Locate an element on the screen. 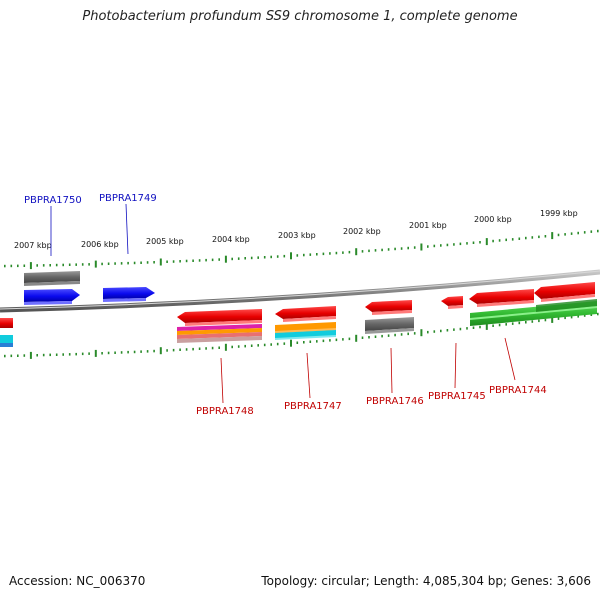 The width and height of the screenshot is (600, 600). lower-genes is located at coordinates (298, 314).